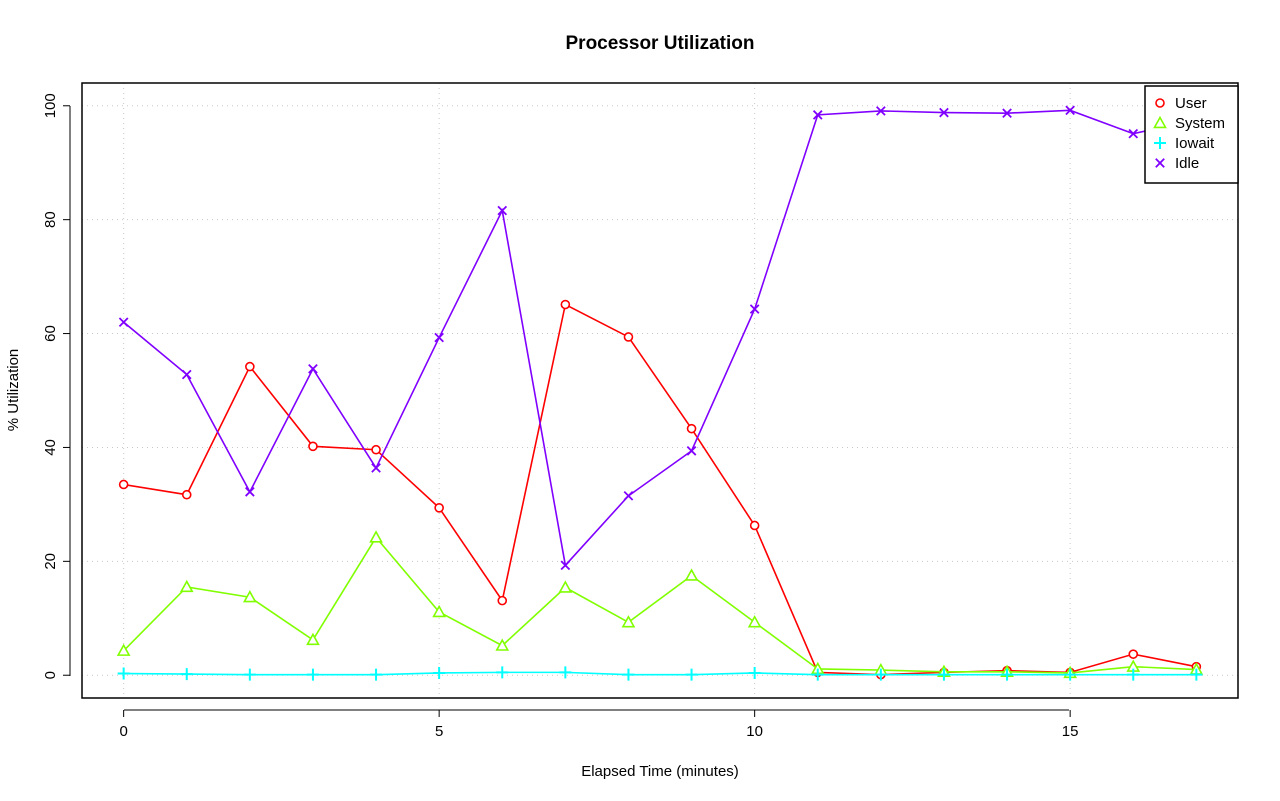 This screenshot has height=801, width=1280. What do you see at coordinates (754, 731) in the screenshot?
I see `x-tick-label: 10` at bounding box center [754, 731].